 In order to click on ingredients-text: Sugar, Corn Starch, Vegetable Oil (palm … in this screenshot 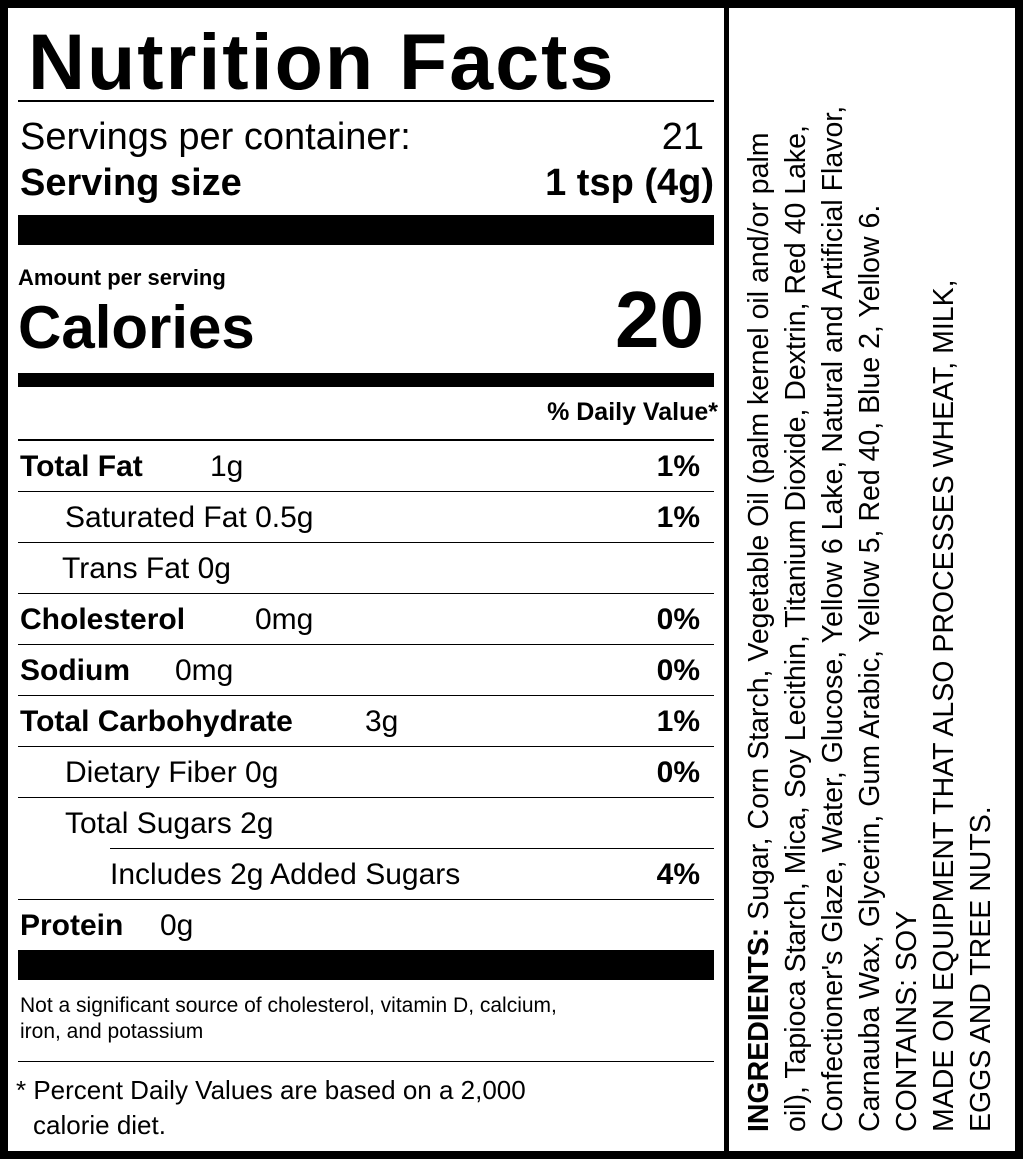, I will do `click(759, 530)`.